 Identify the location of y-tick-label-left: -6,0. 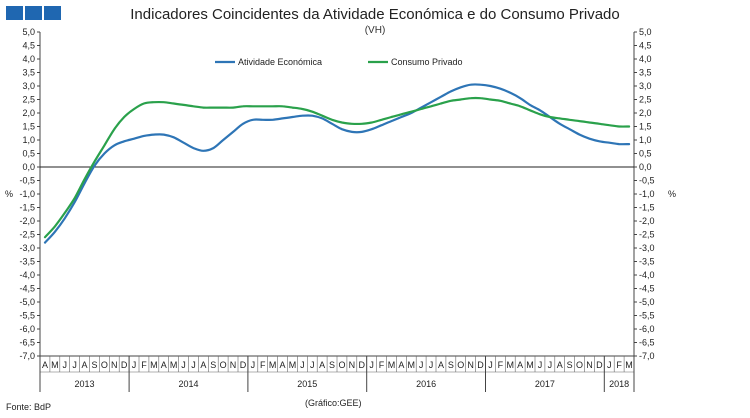
(27, 329).